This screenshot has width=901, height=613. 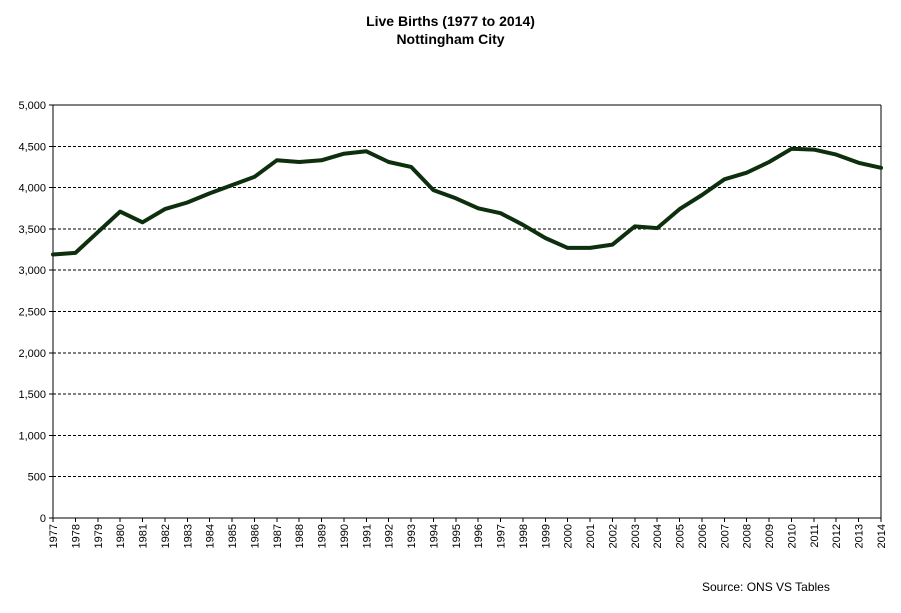 What do you see at coordinates (32, 436) in the screenshot?
I see `y-tick-label: 1,000` at bounding box center [32, 436].